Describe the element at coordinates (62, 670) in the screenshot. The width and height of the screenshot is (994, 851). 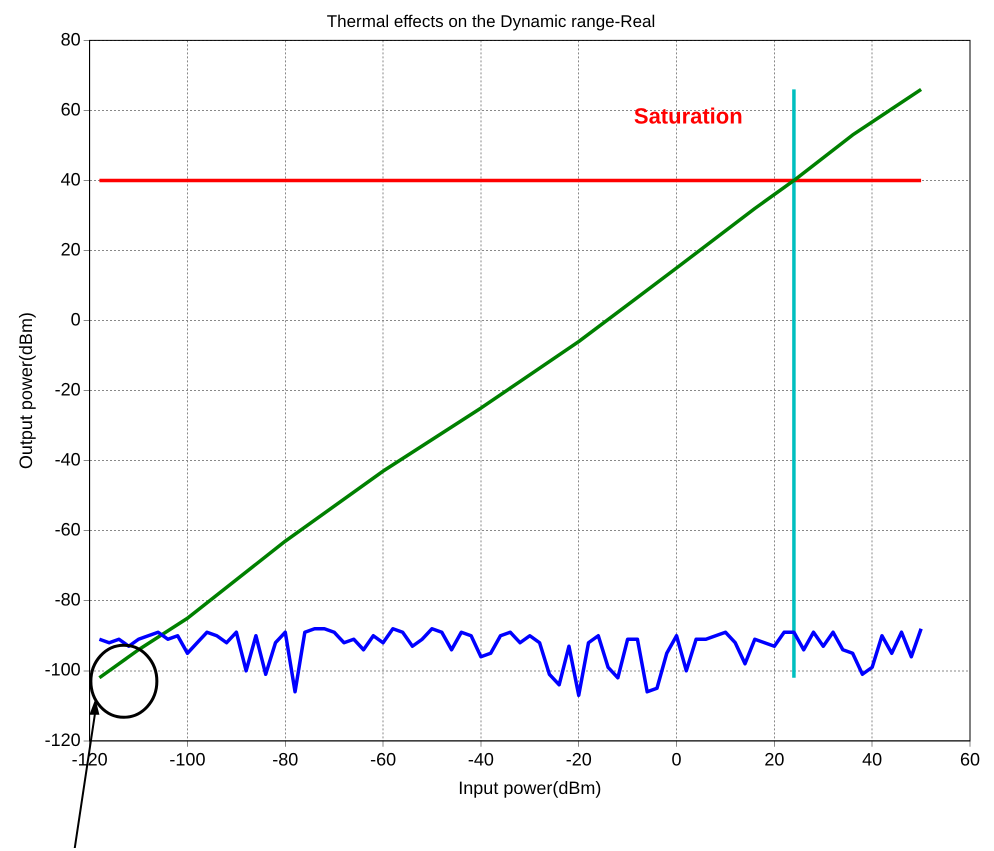
I see `y-tick-label: -100` at that location.